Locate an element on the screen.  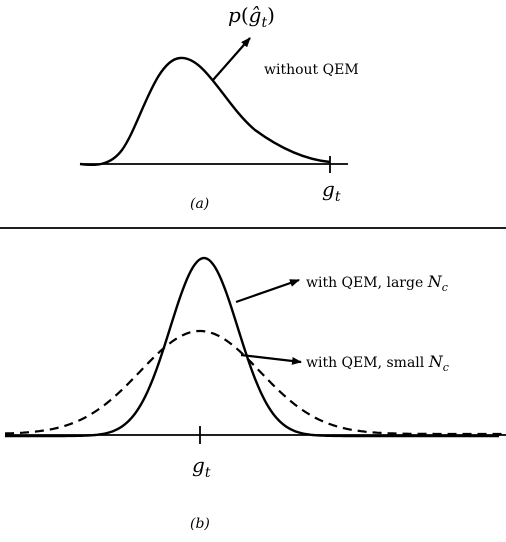
label-large-nc: with QEM, large Nc is located at coordinates (377, 283).